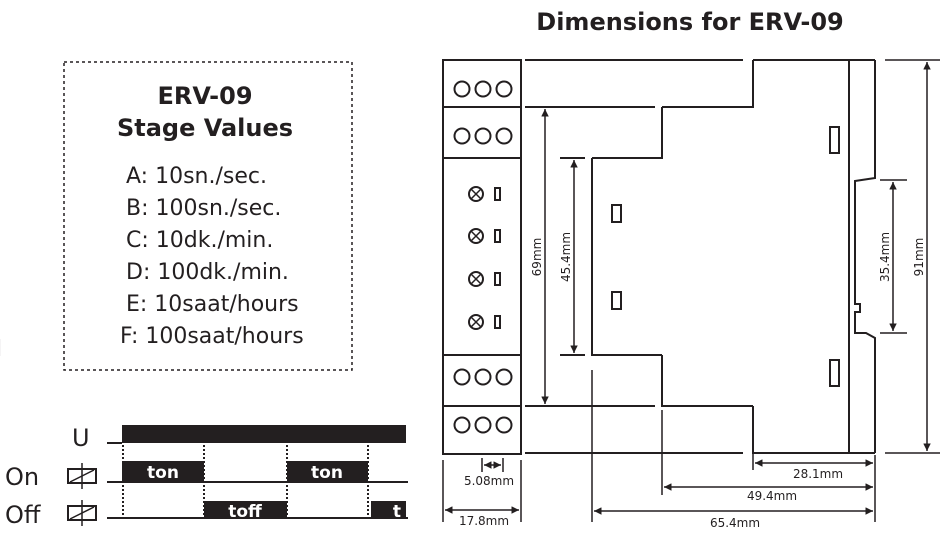 The image size is (950, 534). I want to click on dim-height-total: 91mm, so click(919, 257).